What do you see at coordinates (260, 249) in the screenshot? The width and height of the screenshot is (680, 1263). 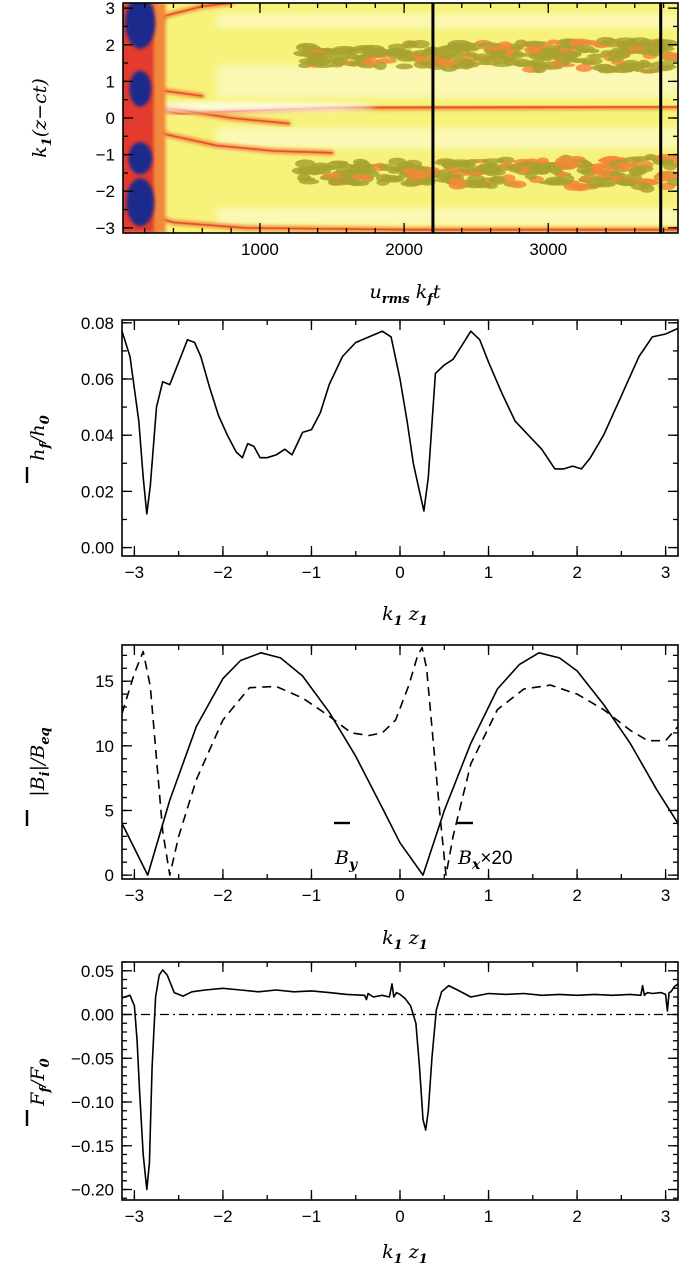 I see `x-tick-label-0: 1000` at bounding box center [260, 249].